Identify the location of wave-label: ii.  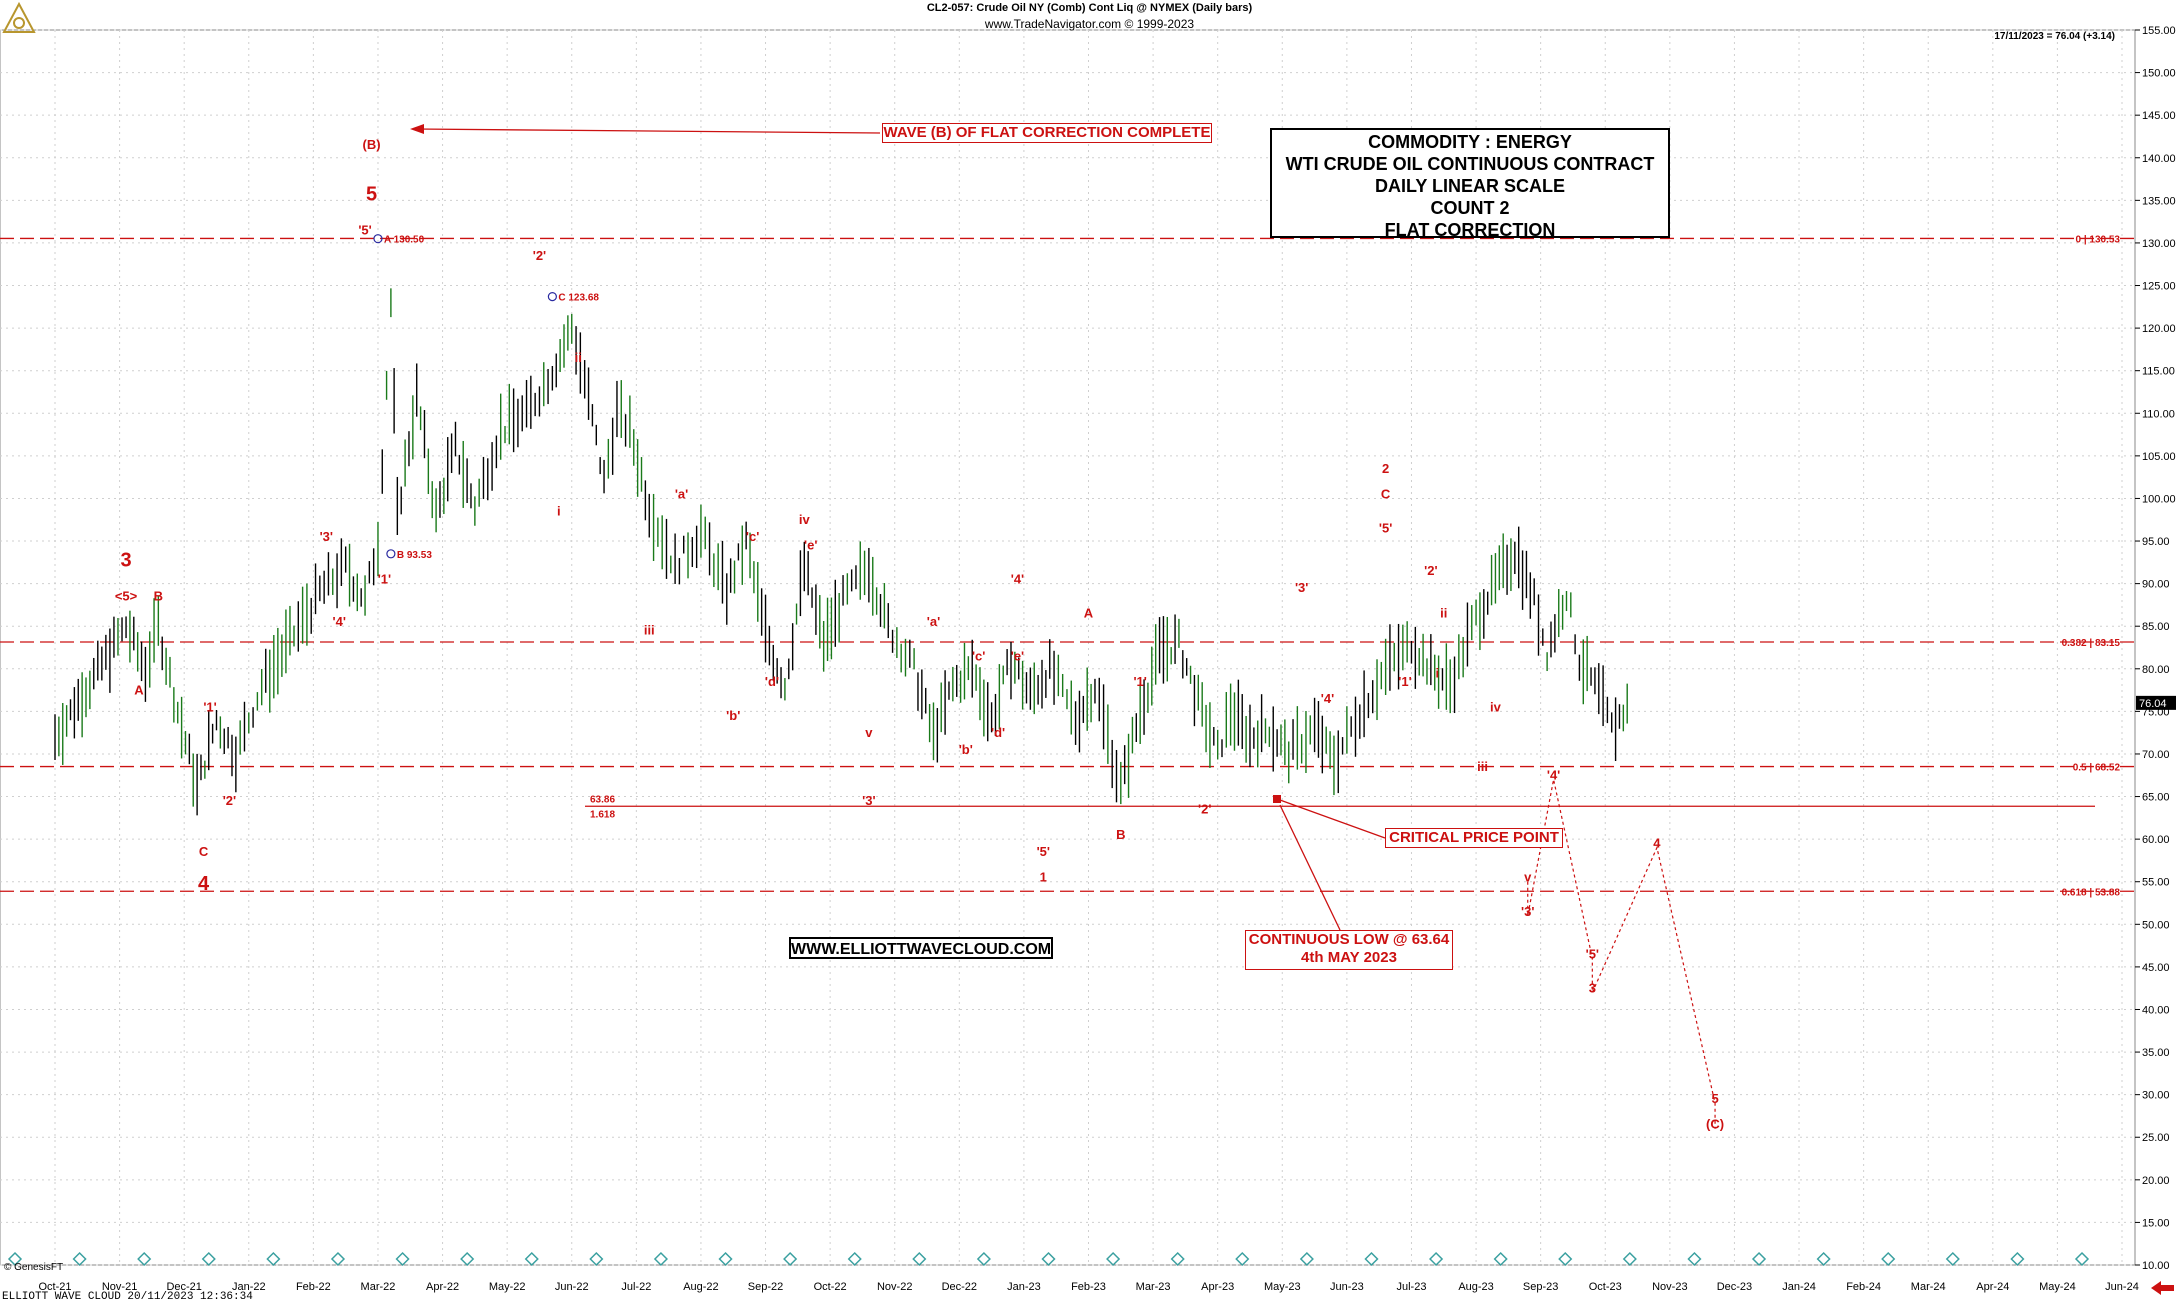
(1443, 613).